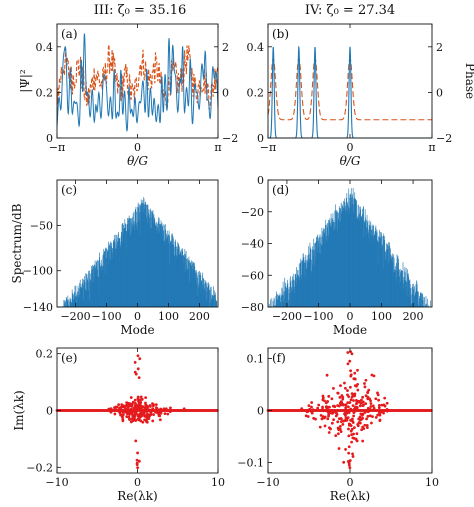 The image size is (474, 507). What do you see at coordinates (230, 138) in the screenshot?
I see `y2-tick-label: −2` at bounding box center [230, 138].